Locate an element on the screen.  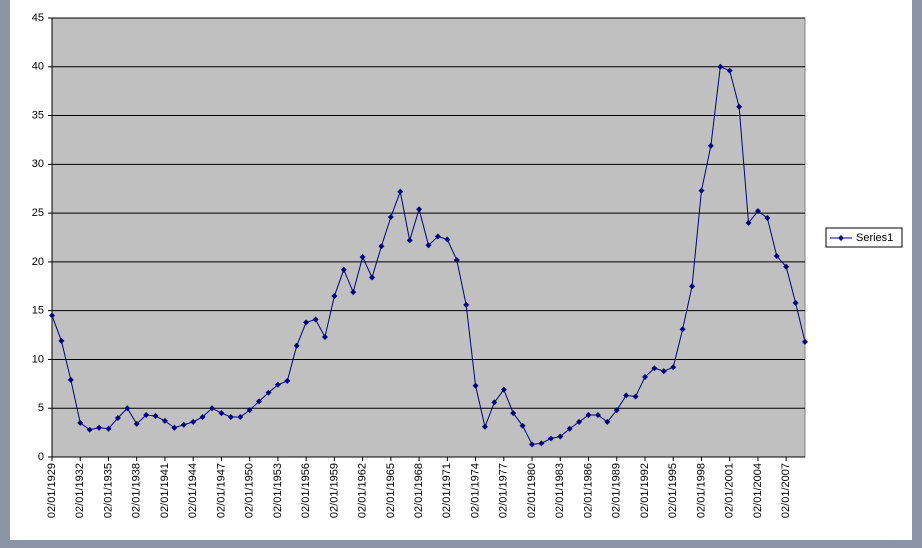
x-tick-label: 02/01/1950 is located at coordinates (250, 490).